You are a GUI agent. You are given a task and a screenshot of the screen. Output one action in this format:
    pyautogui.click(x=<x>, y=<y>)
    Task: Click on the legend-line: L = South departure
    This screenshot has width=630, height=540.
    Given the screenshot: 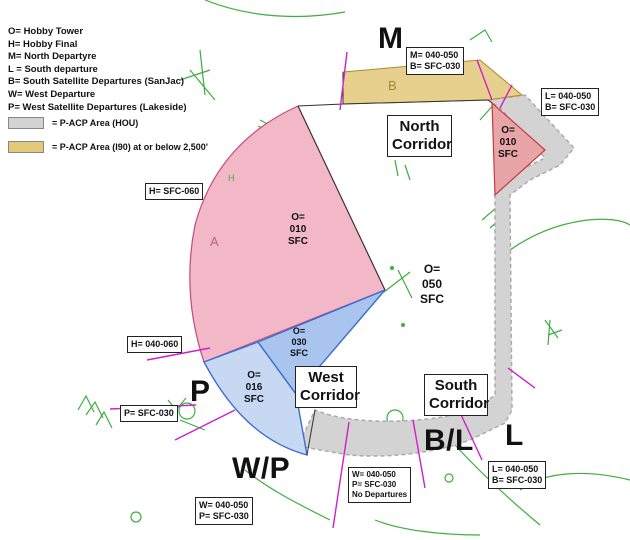 What is the action you would take?
    pyautogui.click(x=53, y=69)
    